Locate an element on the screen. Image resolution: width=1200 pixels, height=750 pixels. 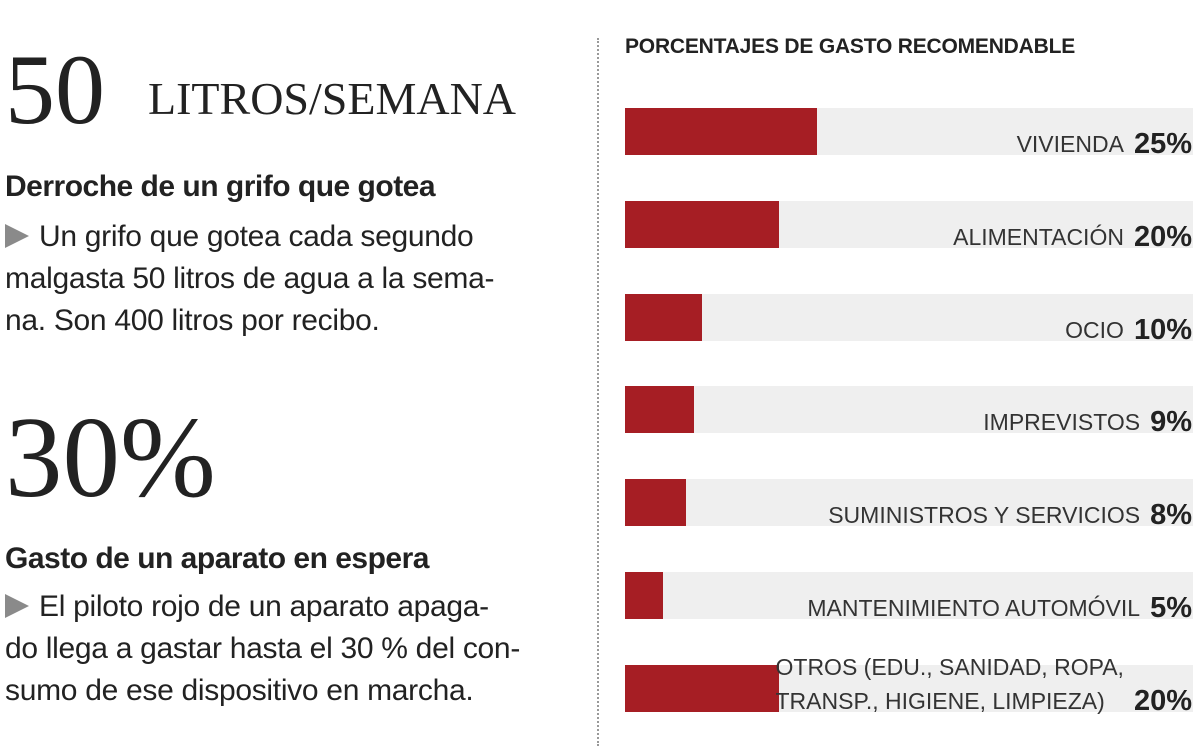
bar-label: OCIO 10% is located at coordinates (1128, 330).